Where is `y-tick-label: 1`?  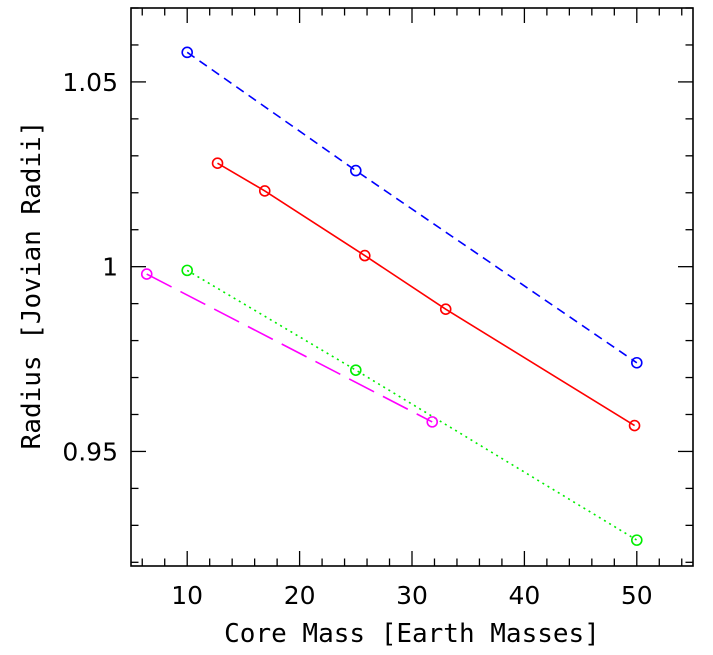 y-tick-label: 1 is located at coordinates (110, 267).